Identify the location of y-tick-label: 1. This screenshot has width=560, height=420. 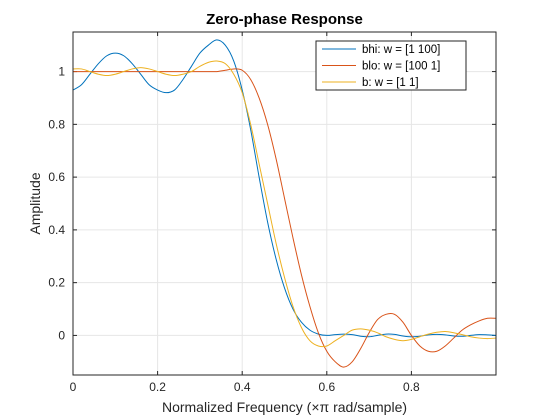
(61, 72).